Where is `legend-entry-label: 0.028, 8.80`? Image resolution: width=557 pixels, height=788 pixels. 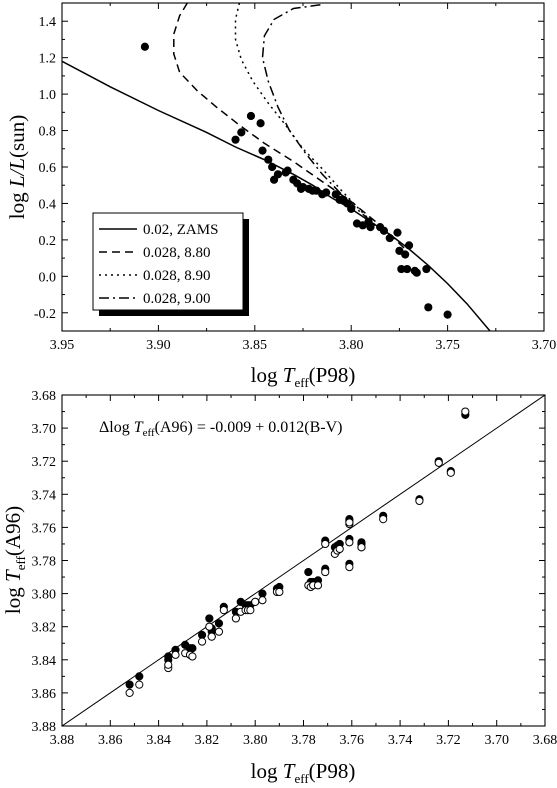
legend-entry-label: 0.028, 8.80 is located at coordinates (177, 253).